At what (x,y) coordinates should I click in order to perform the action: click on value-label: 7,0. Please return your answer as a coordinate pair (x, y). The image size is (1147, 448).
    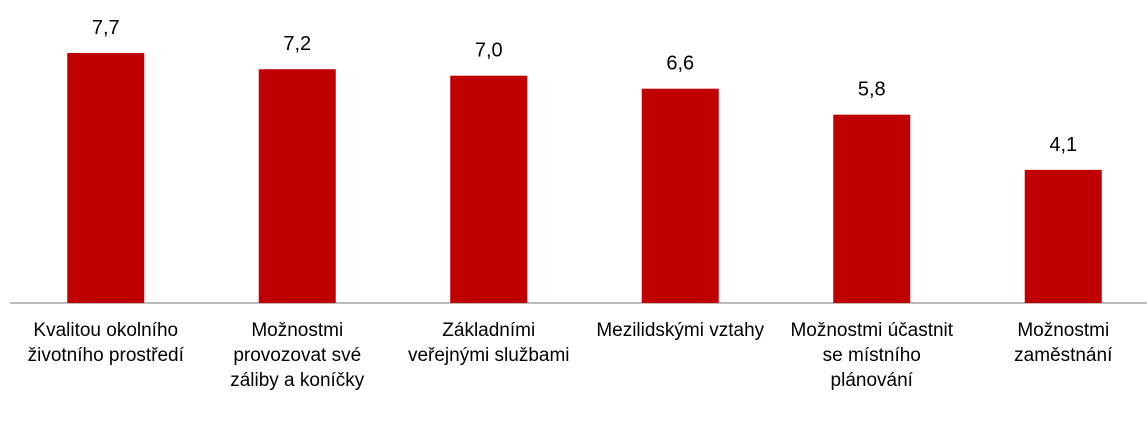
    Looking at the image, I should click on (489, 51).